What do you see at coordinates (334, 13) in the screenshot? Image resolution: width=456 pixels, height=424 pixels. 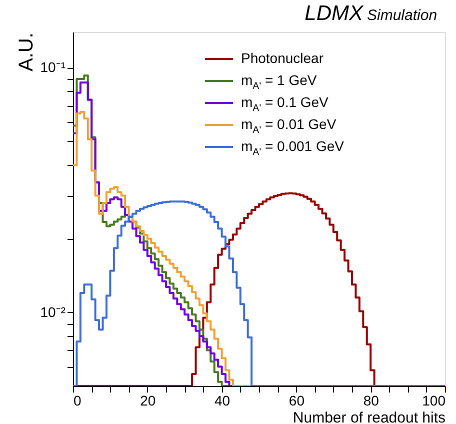 I see `chart-title: LDMX` at bounding box center [334, 13].